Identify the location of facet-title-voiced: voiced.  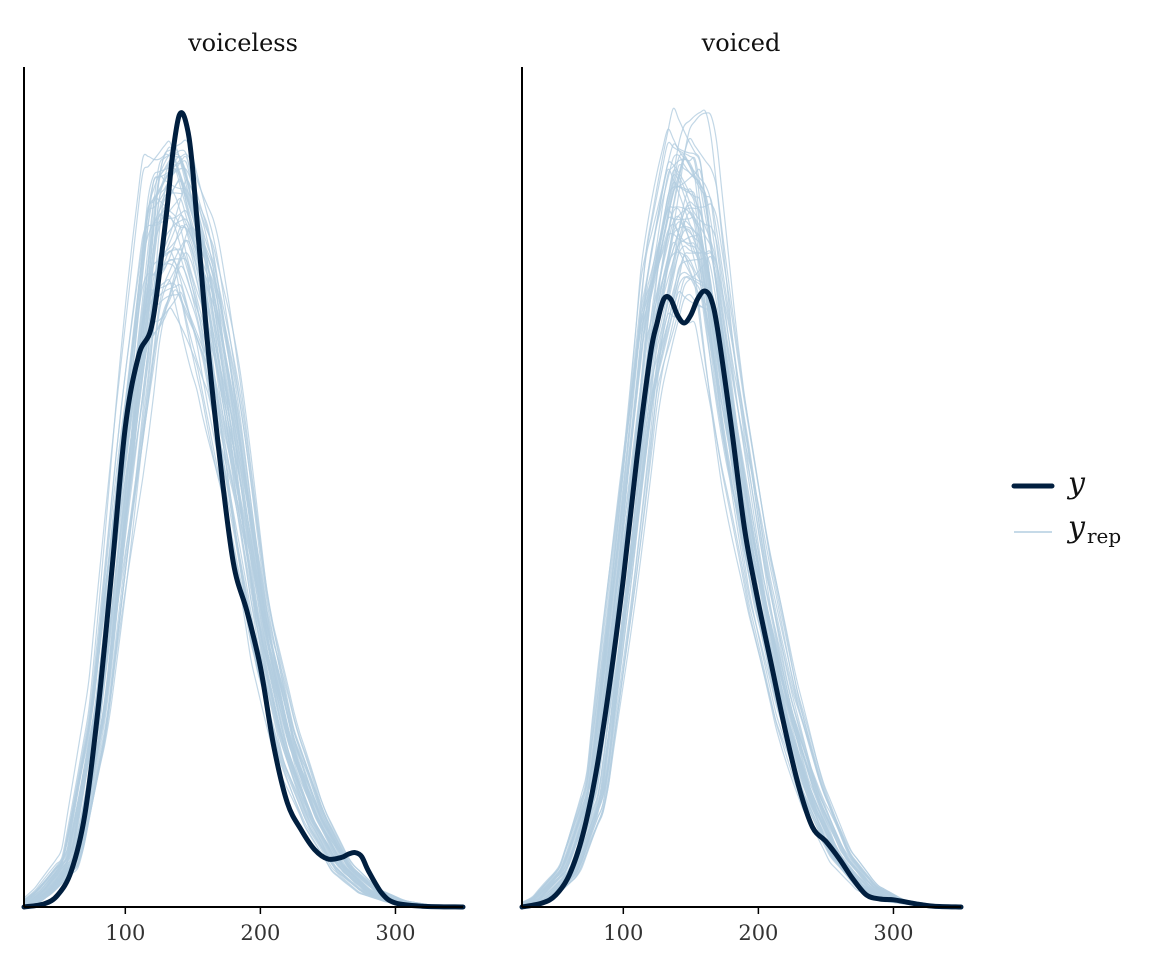
(741, 43).